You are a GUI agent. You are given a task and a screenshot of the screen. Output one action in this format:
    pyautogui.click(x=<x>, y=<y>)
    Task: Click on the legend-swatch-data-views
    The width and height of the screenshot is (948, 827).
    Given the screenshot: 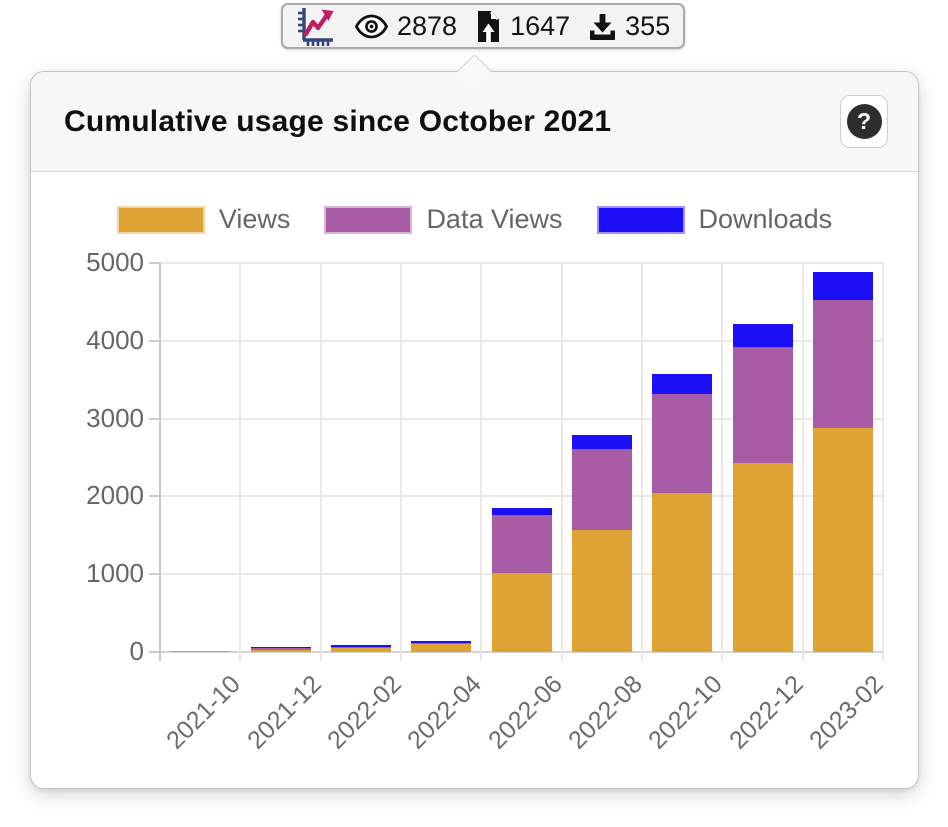 What is the action you would take?
    pyautogui.click(x=368, y=219)
    